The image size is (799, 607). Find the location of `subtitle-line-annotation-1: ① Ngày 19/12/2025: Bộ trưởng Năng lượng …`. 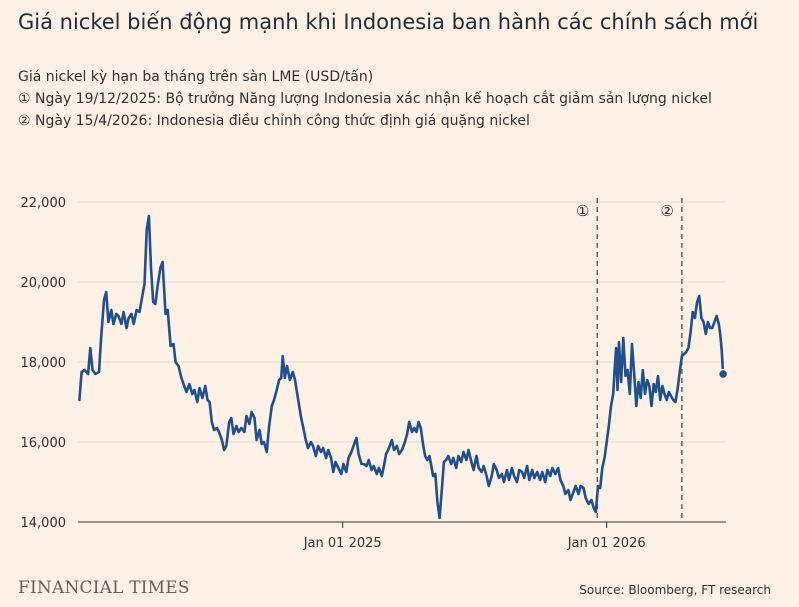

subtitle-line-annotation-1: ① Ngày 19/12/2025: Bộ trưởng Năng lượng … is located at coordinates (365, 99).